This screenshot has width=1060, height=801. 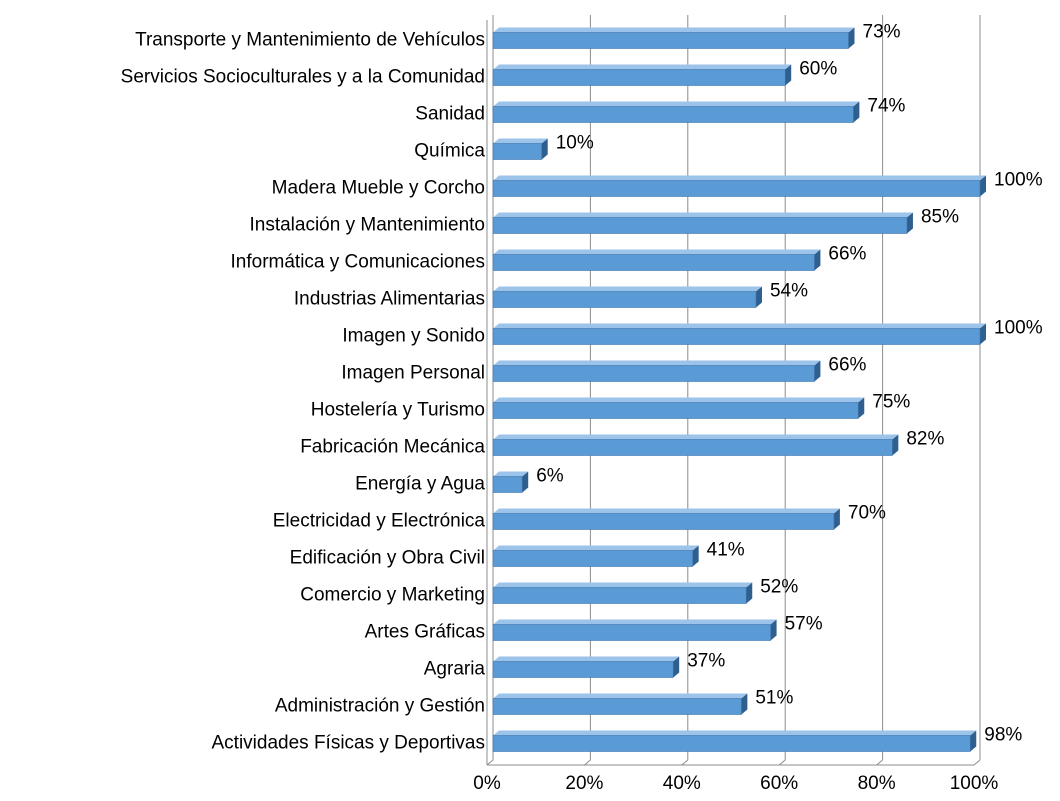 I want to click on y-tick-label: Instalación y Mantenimiento, so click(x=367, y=225).